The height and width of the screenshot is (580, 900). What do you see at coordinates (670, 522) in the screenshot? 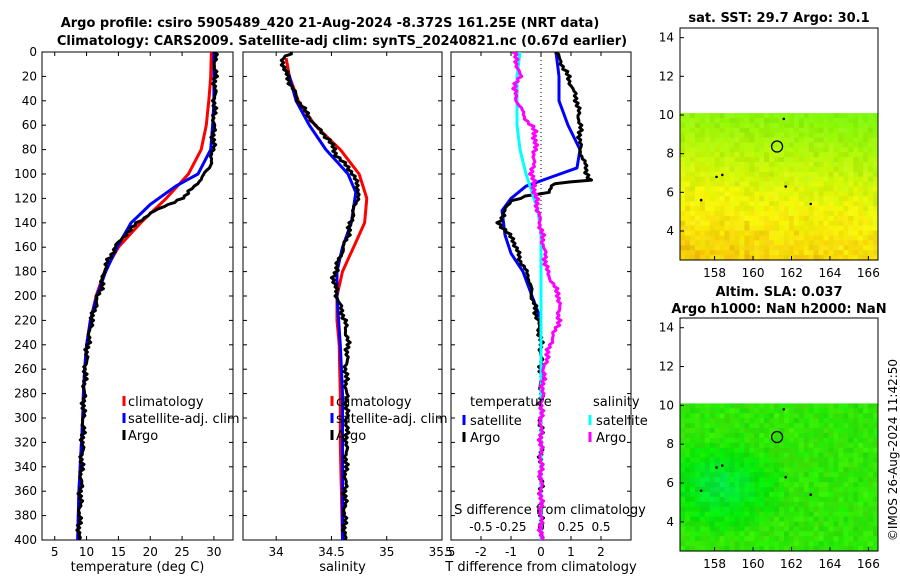
I see `y-tick-label: 4` at bounding box center [670, 522].